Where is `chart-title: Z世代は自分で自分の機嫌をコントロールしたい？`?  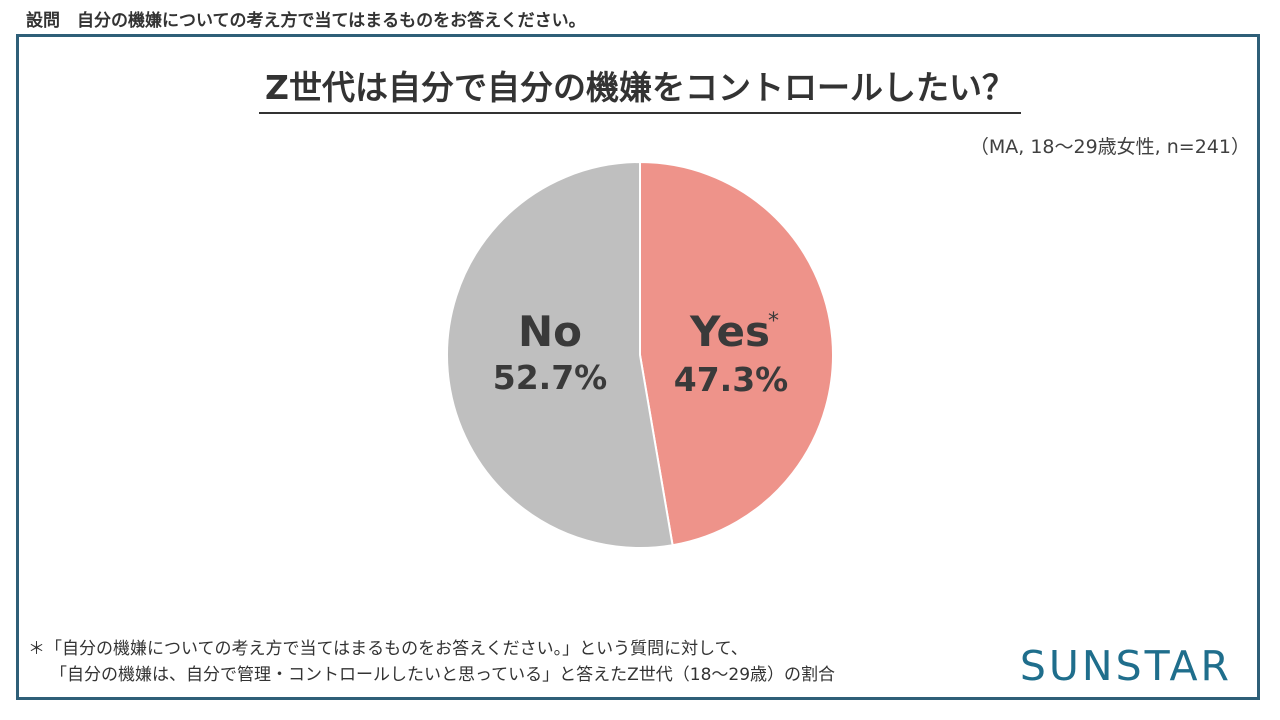
chart-title: Z世代は自分で自分の機嫌をコントロールしたい？ is located at coordinates (640, 91).